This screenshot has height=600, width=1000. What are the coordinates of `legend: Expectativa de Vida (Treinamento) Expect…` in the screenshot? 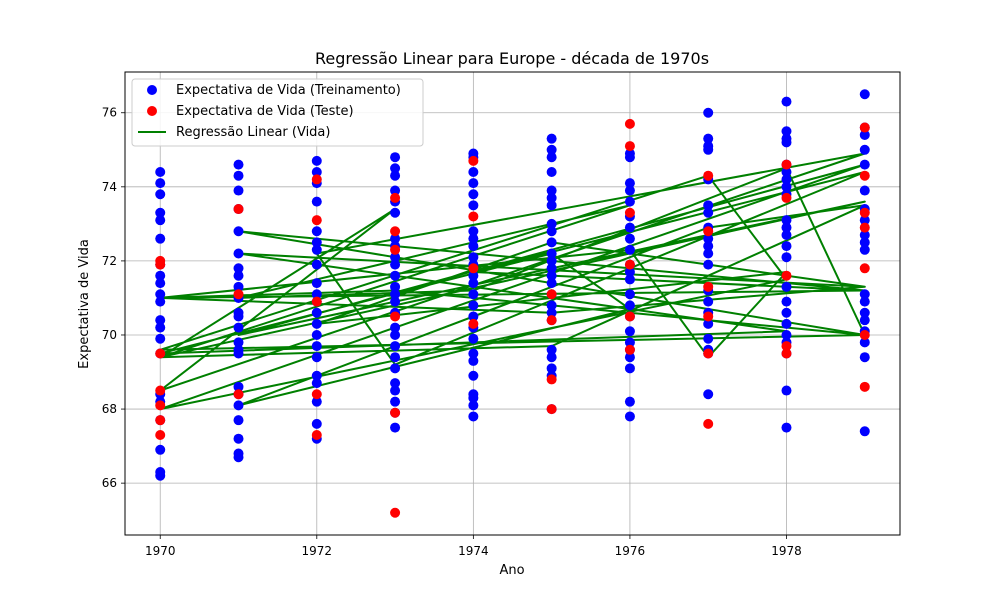 It's located at (277, 112).